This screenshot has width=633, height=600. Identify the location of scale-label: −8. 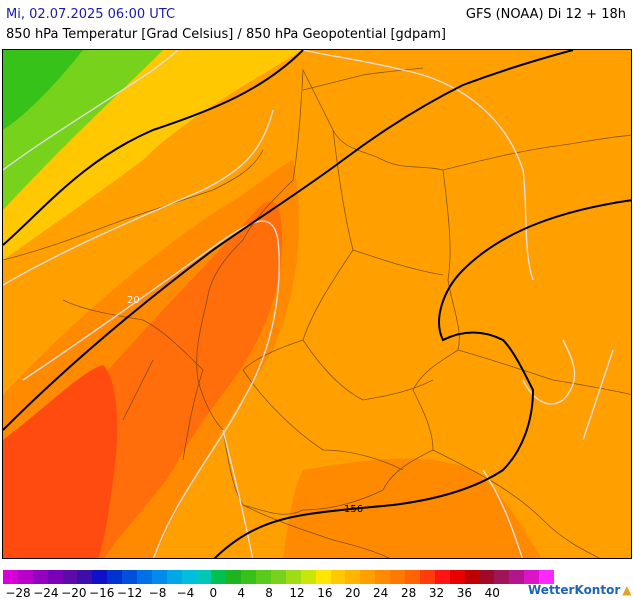
(157, 593).